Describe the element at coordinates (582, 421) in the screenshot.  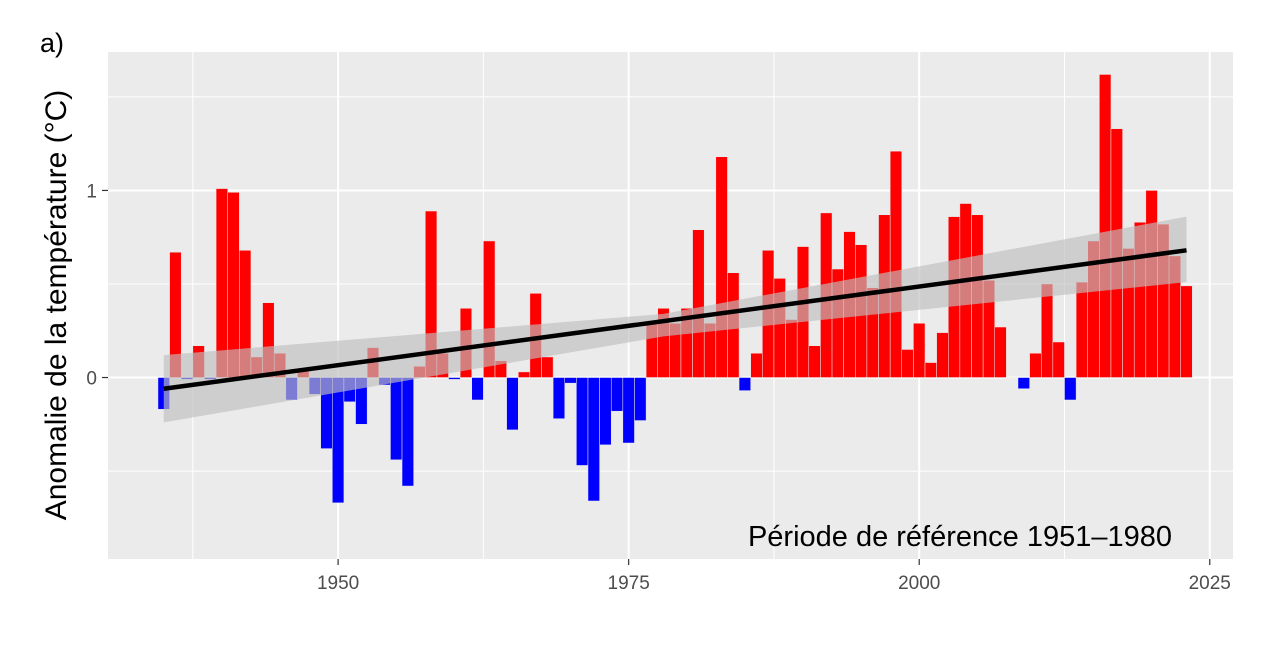
I see `anomaly-bar-1971` at that location.